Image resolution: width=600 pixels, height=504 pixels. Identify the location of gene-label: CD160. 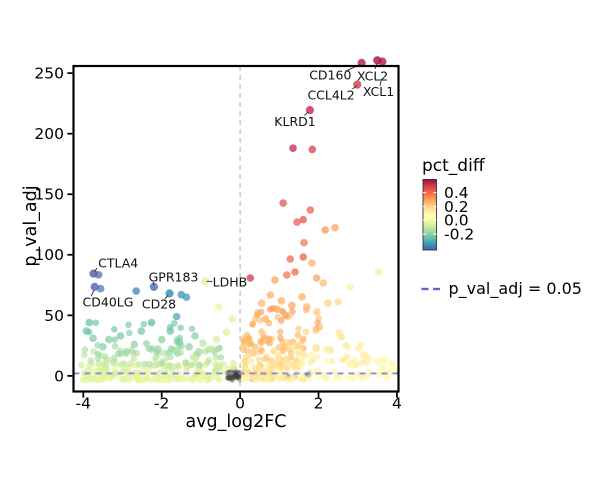
(330, 74).